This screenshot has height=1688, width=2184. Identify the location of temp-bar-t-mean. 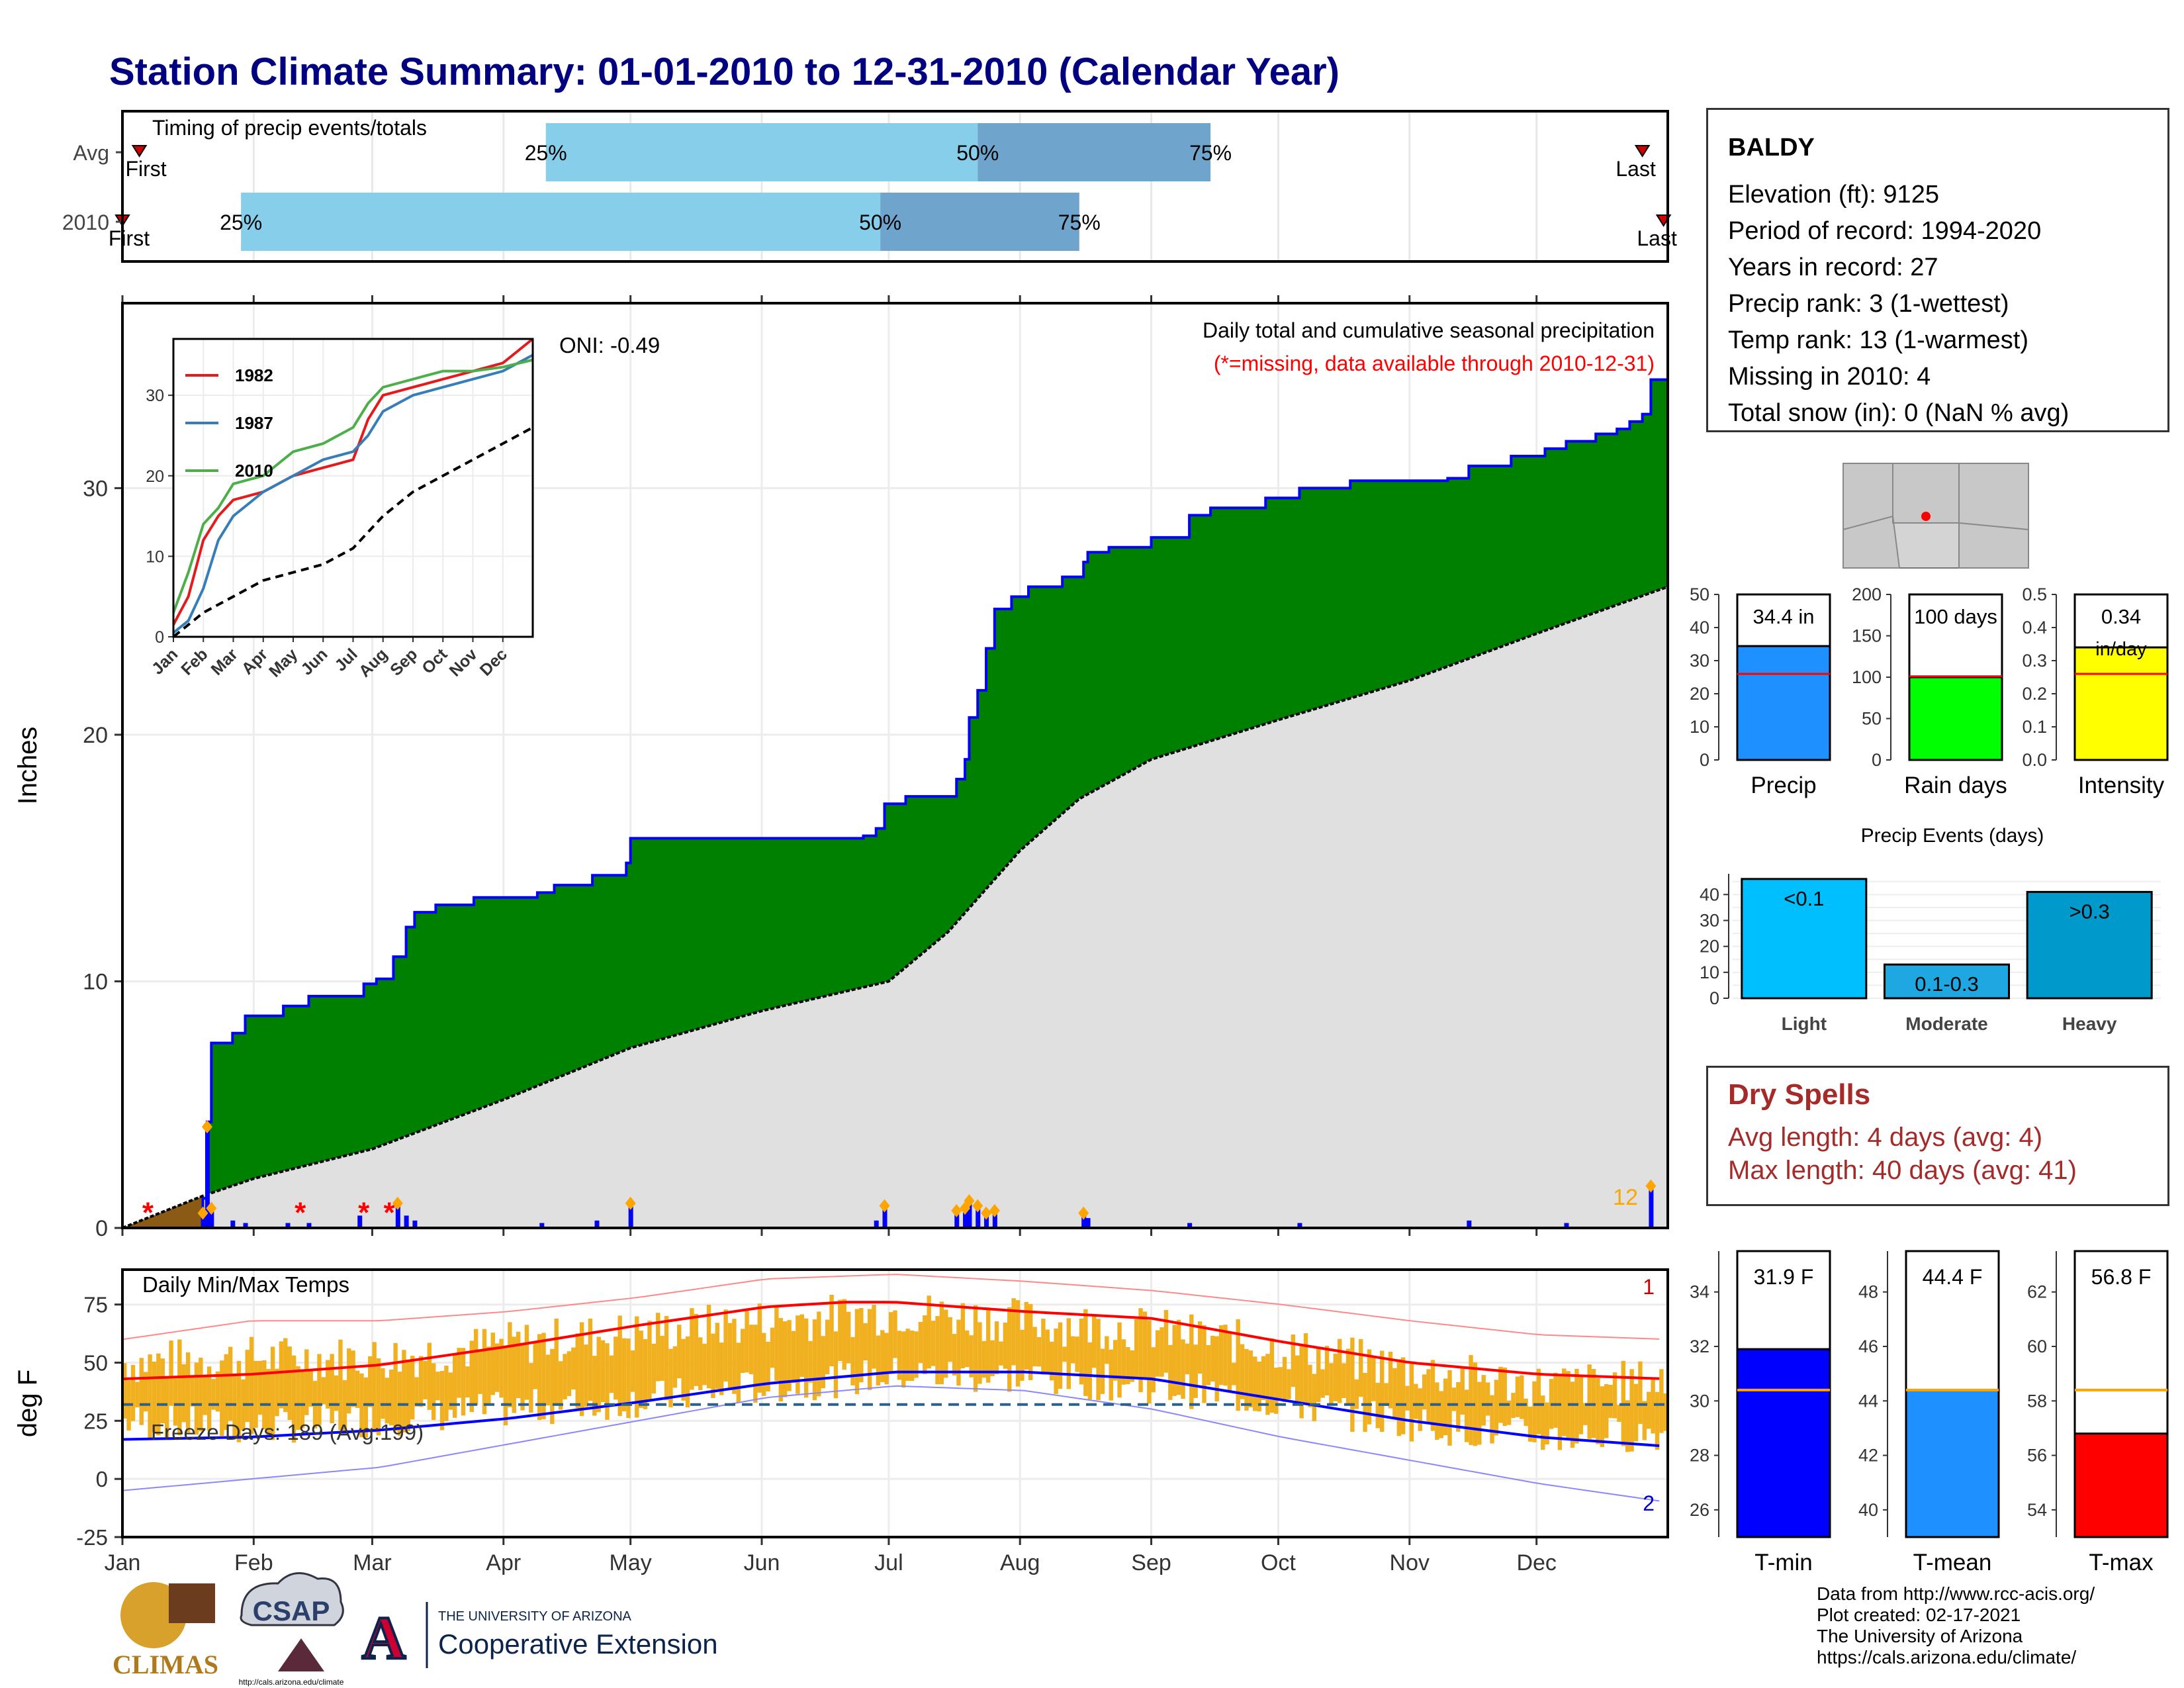
(1952, 1463).